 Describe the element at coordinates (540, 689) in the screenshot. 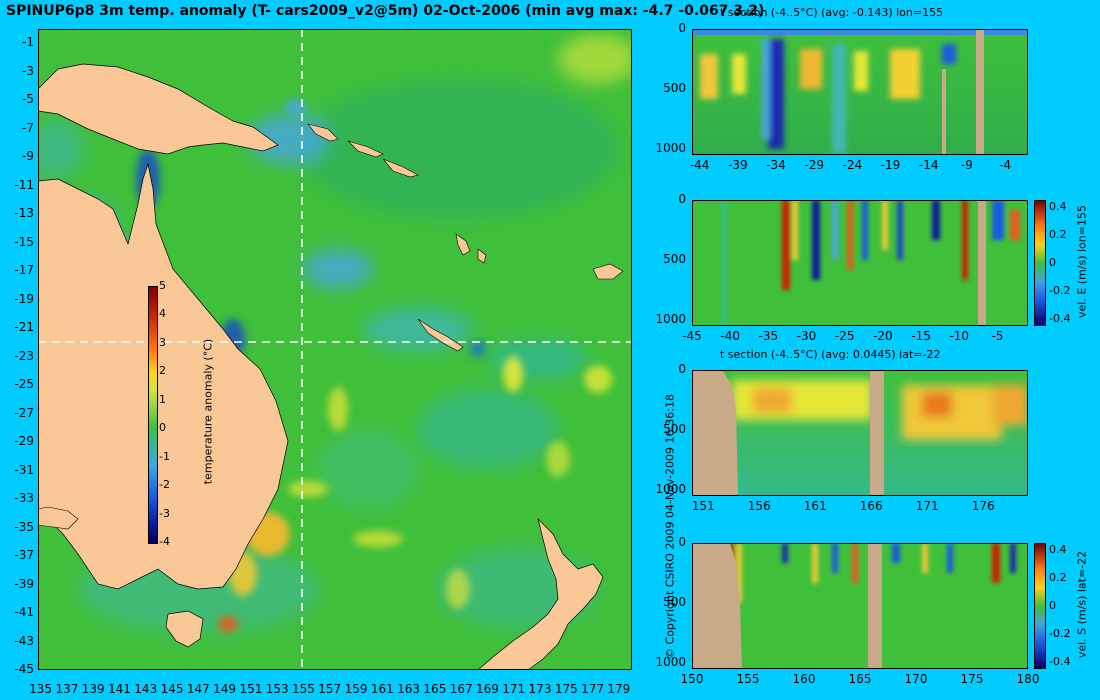

I see `map-xtick: 173` at that location.